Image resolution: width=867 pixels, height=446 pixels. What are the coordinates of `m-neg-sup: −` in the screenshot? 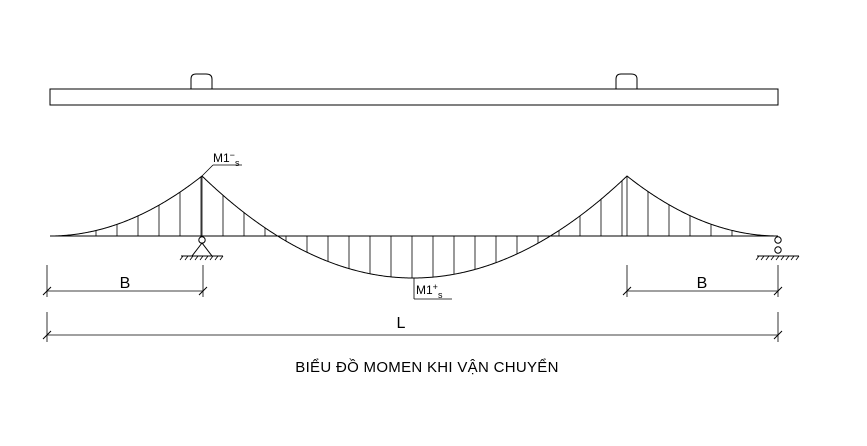 It's located at (232, 155).